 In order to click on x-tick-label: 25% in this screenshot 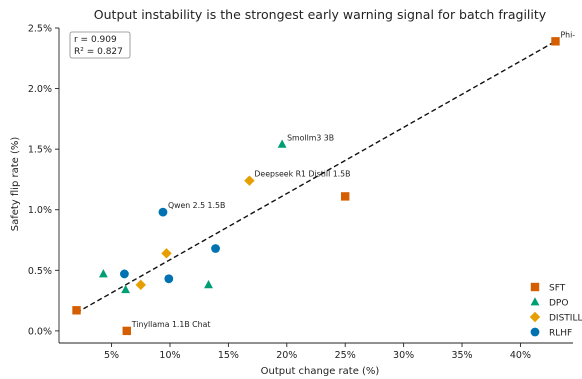, I will do `click(345, 355)`.